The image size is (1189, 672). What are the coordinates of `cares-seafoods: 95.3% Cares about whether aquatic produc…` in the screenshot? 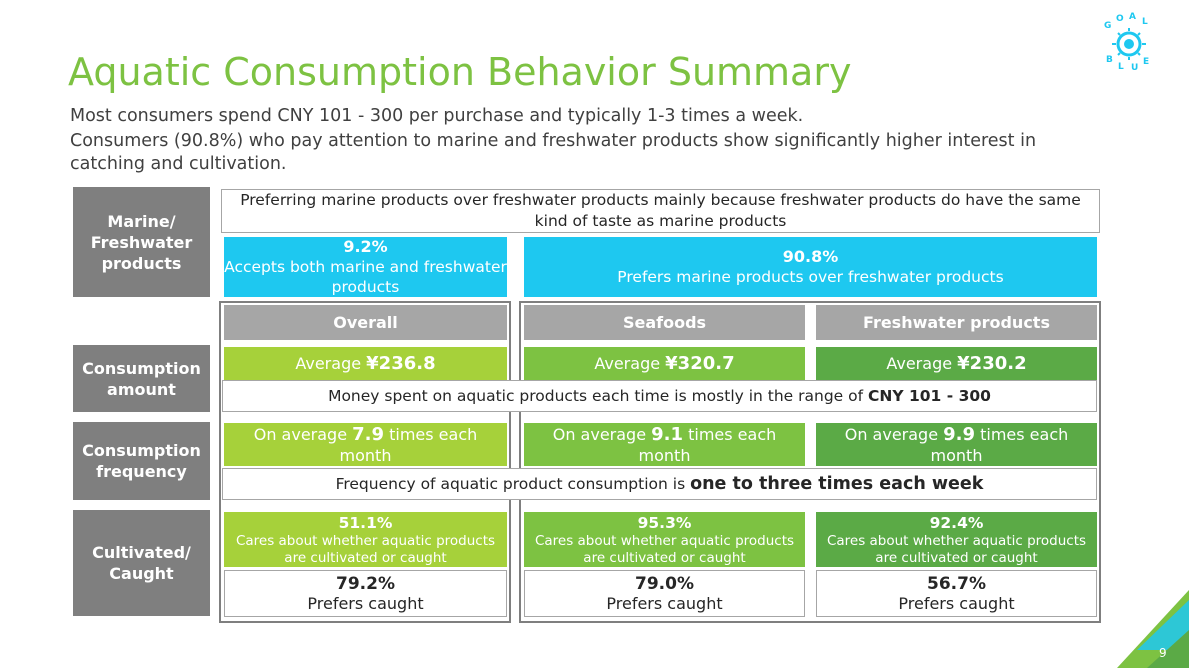 It's located at (664, 539).